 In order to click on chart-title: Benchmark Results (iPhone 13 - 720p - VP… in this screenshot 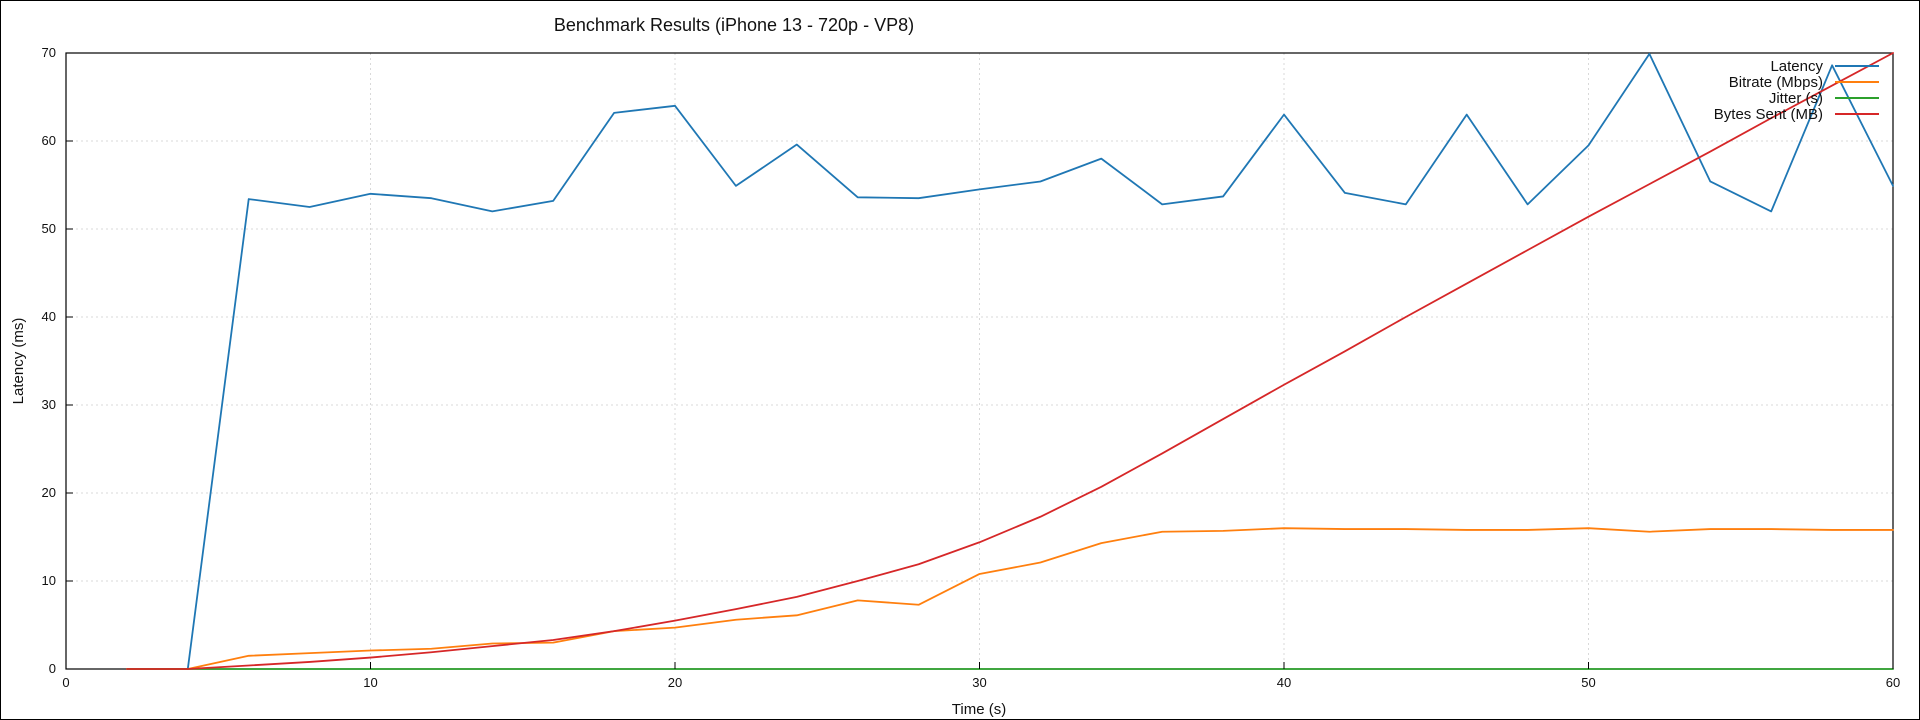, I will do `click(734, 25)`.